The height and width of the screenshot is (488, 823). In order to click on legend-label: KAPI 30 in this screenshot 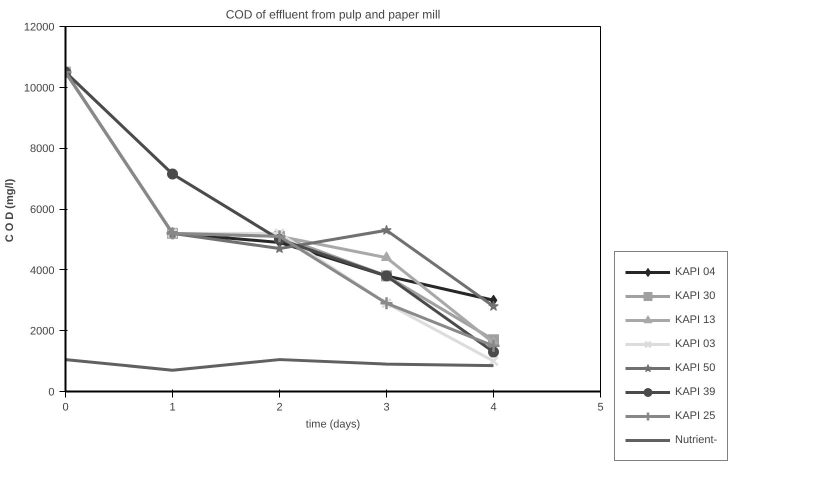, I will do `click(695, 296)`.